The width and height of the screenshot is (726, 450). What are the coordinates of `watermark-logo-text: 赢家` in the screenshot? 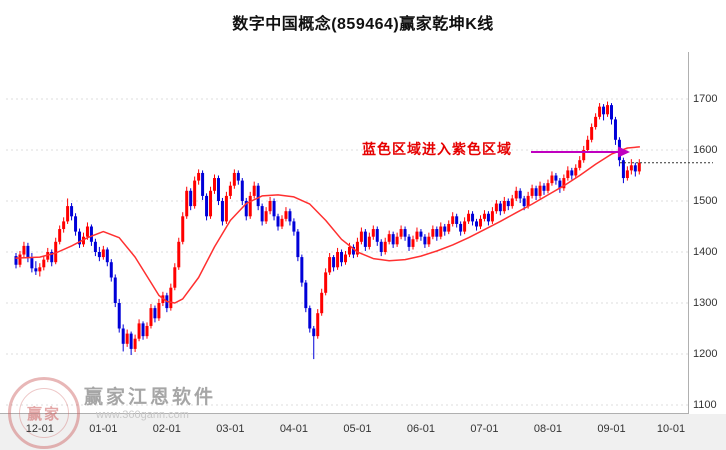 It's located at (44, 413).